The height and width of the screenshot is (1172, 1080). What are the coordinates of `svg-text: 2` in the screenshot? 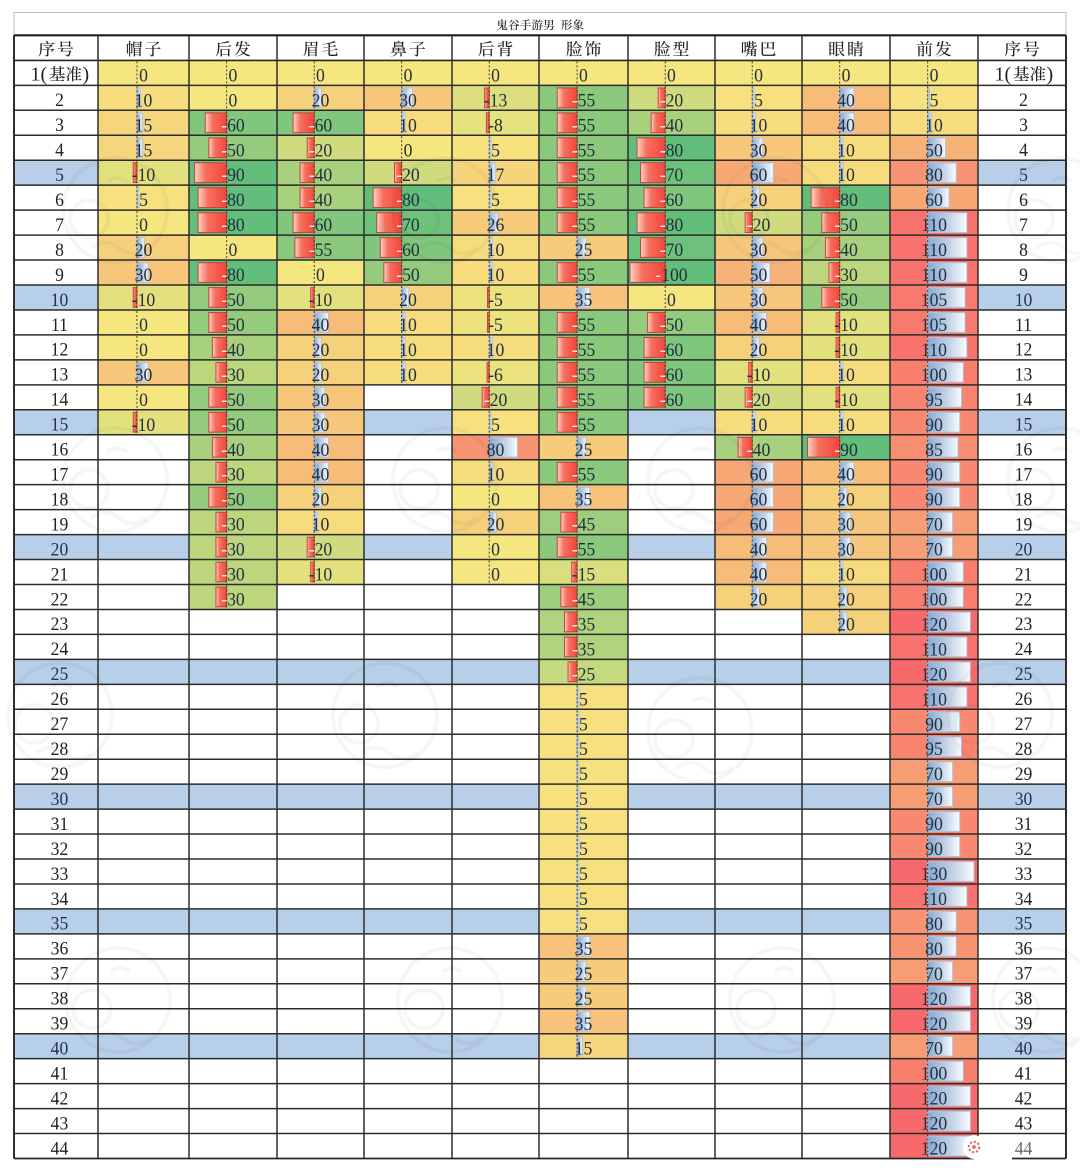 It's located at (1023, 100).